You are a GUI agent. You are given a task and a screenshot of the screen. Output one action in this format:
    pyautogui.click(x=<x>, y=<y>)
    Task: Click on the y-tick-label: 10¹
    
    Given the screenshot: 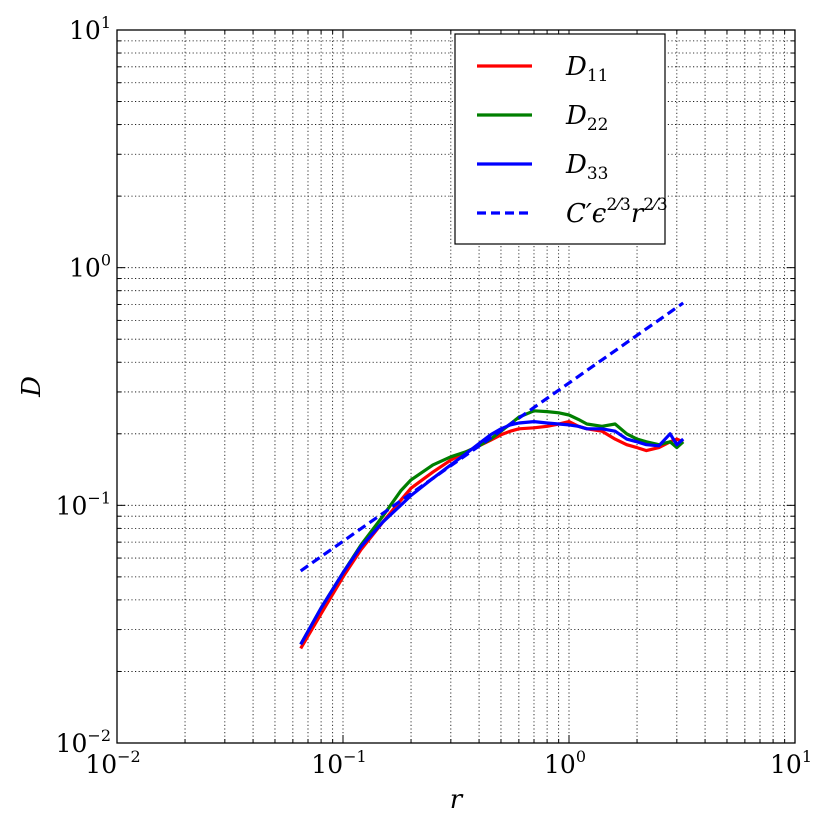 What is the action you would take?
    pyautogui.click(x=90, y=29)
    